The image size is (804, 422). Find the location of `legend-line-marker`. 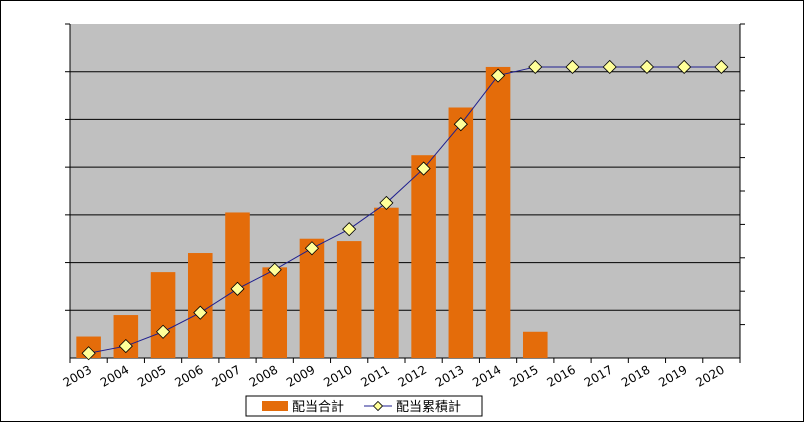

legend-line-marker is located at coordinates (378, 406).